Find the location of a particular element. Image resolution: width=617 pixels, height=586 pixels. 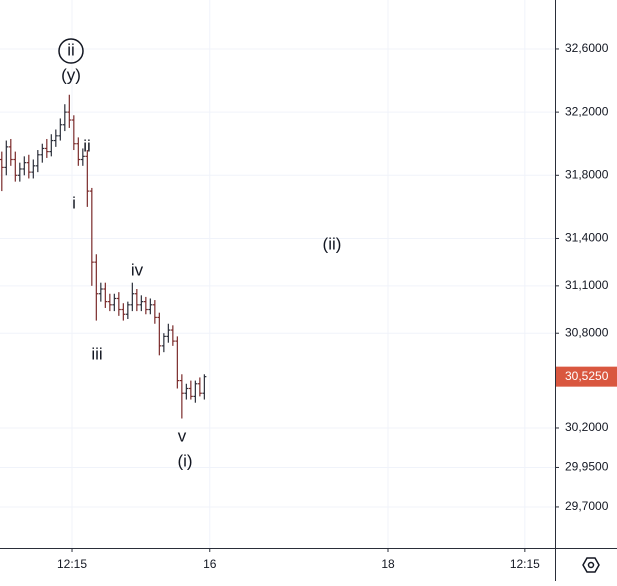

y-tick-label: 29,7000 is located at coordinates (587, 506).